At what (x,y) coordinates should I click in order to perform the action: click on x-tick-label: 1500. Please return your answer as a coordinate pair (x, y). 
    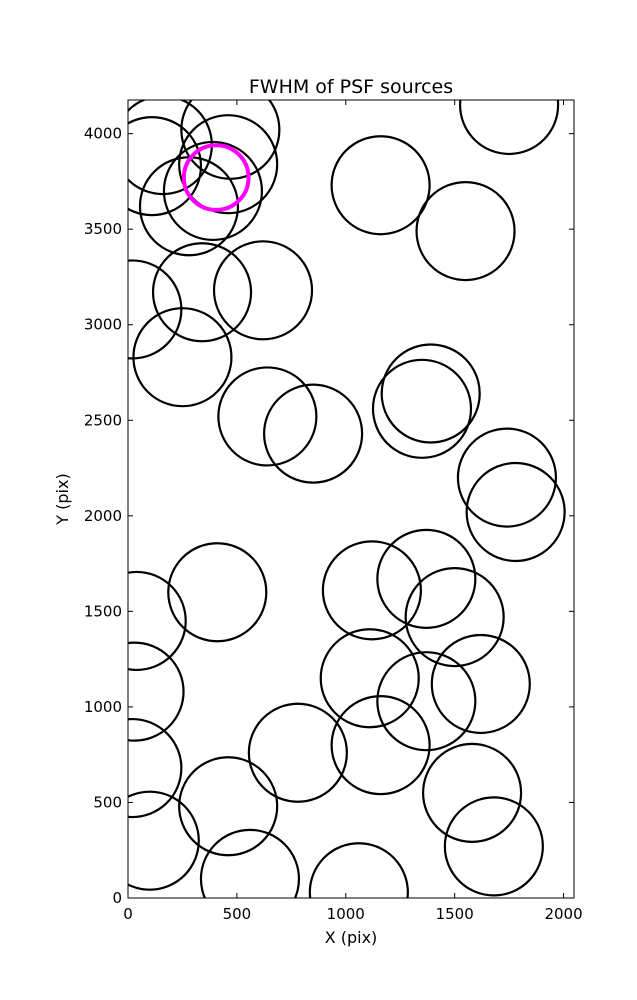
    Looking at the image, I should click on (455, 914).